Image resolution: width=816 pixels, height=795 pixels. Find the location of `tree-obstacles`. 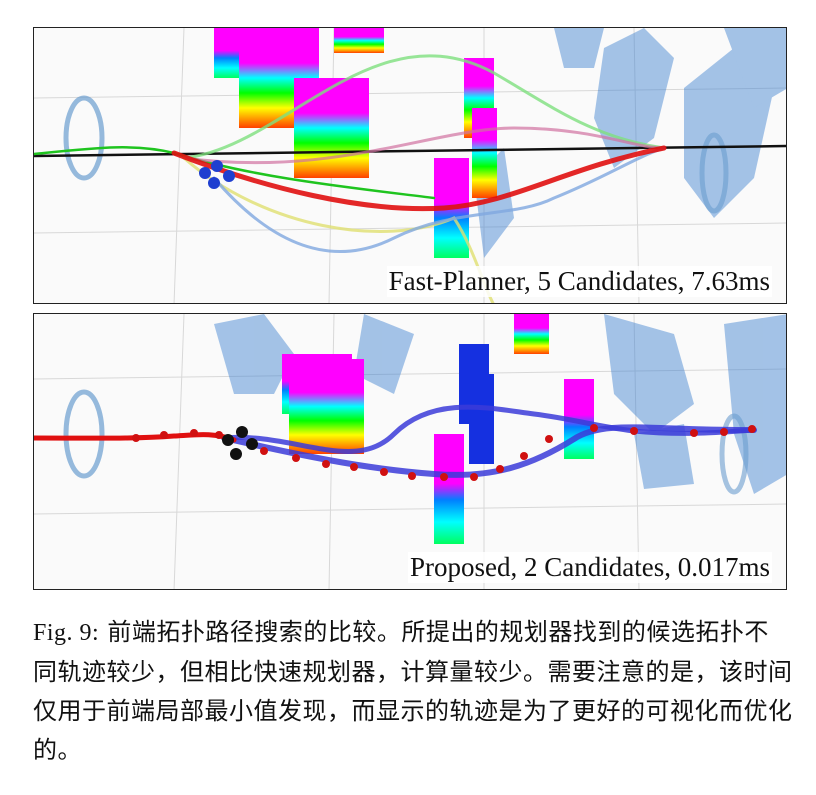

tree-obstacles is located at coordinates (630, 143).